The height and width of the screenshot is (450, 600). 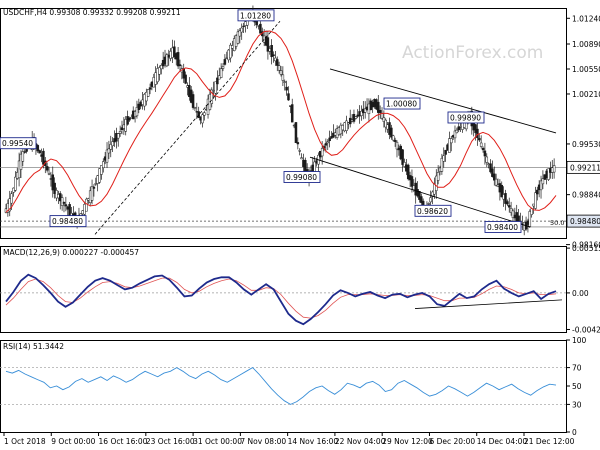 What do you see at coordinates (17, 143) in the screenshot?
I see `price-annotation-label: 0.99540` at bounding box center [17, 143].